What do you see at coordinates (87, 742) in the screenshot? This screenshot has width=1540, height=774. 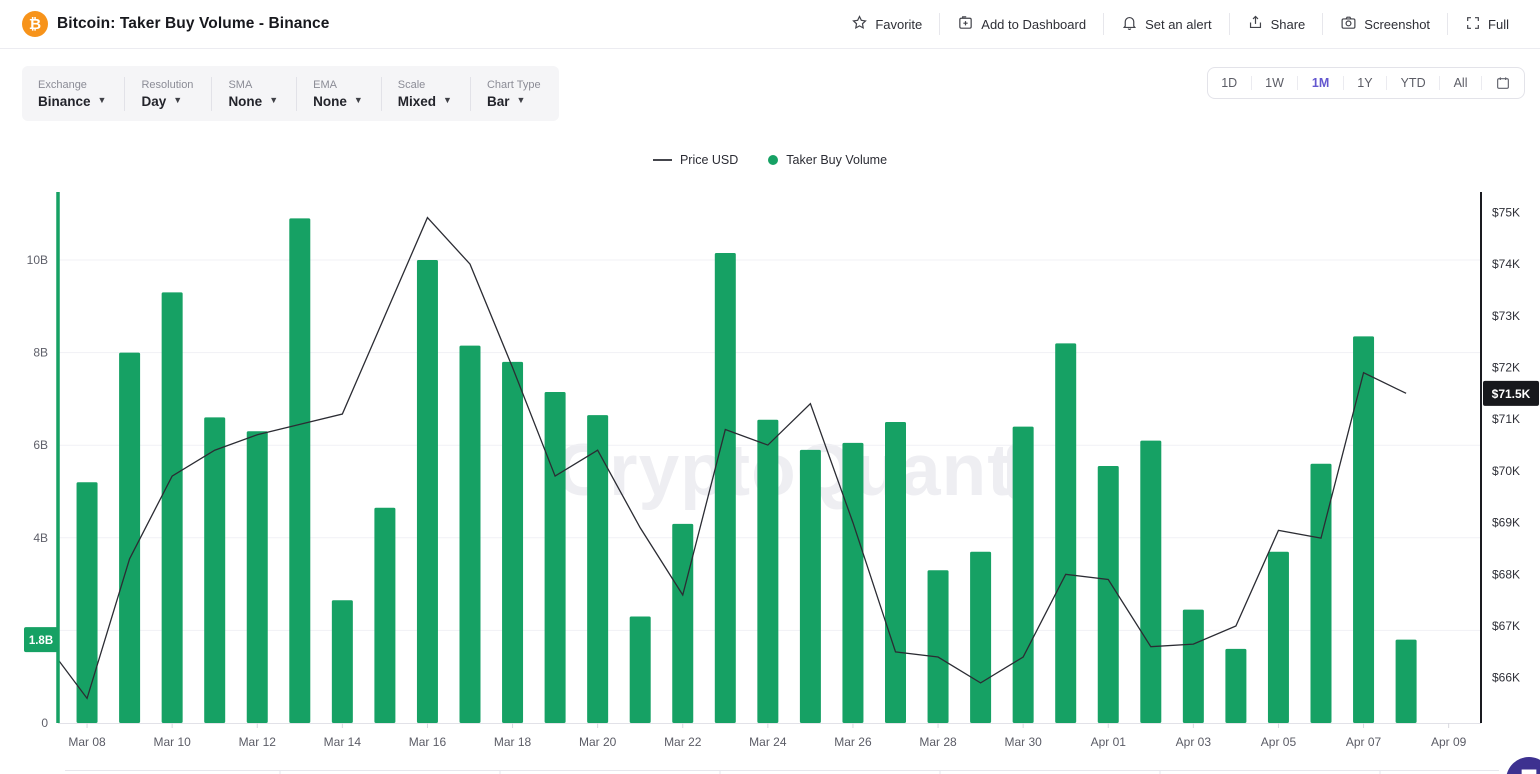 I see `x-tick-label: Mar 08` at bounding box center [87, 742].